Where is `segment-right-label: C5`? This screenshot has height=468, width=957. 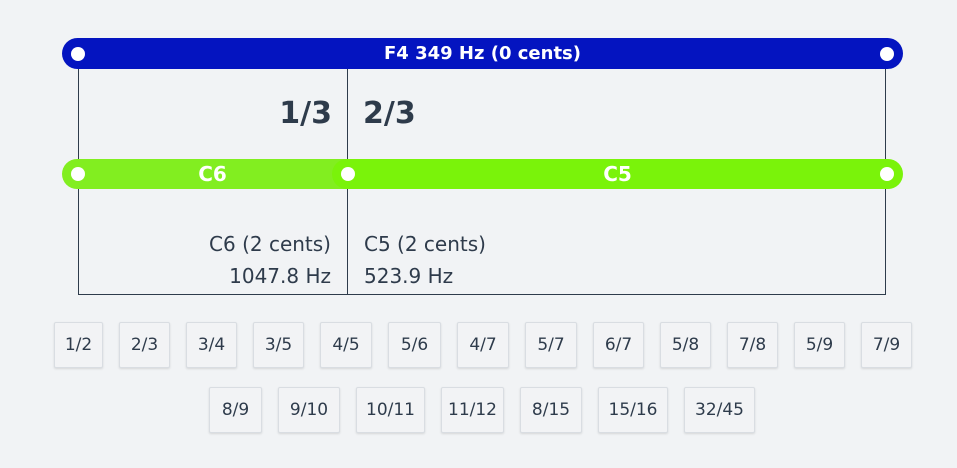
segment-right-label: C5 is located at coordinates (617, 174).